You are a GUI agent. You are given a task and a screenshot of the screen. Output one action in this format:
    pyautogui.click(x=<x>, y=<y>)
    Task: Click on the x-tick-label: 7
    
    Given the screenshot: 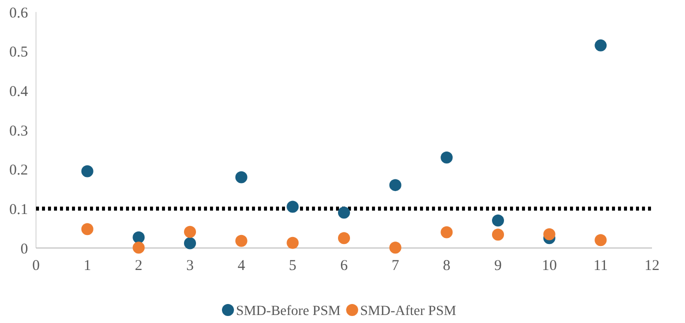 What is the action you would take?
    pyautogui.click(x=396, y=266)
    